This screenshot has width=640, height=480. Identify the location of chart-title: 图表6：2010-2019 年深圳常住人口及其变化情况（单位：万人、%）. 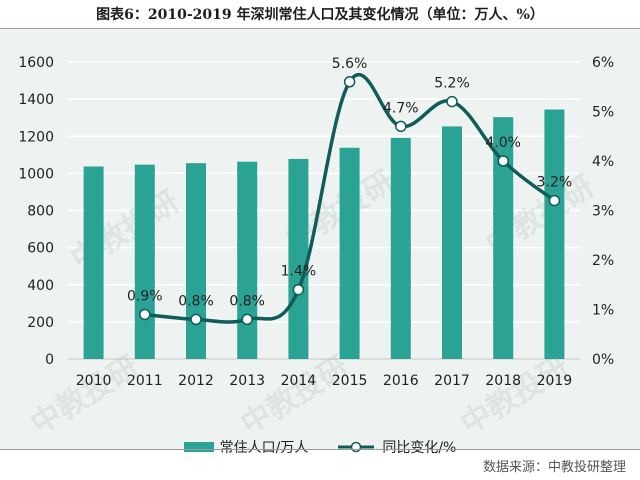
(320, 15).